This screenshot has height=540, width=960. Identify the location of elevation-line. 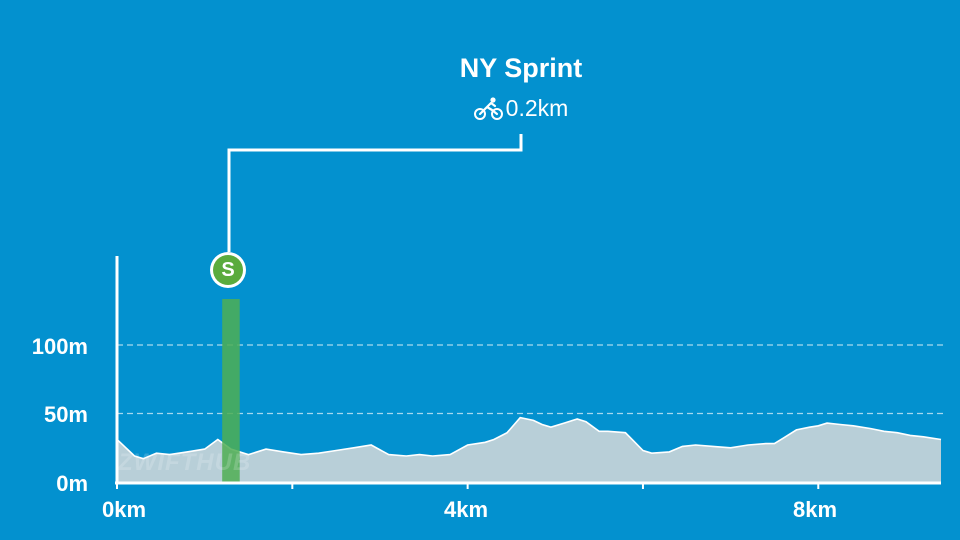
(529, 438).